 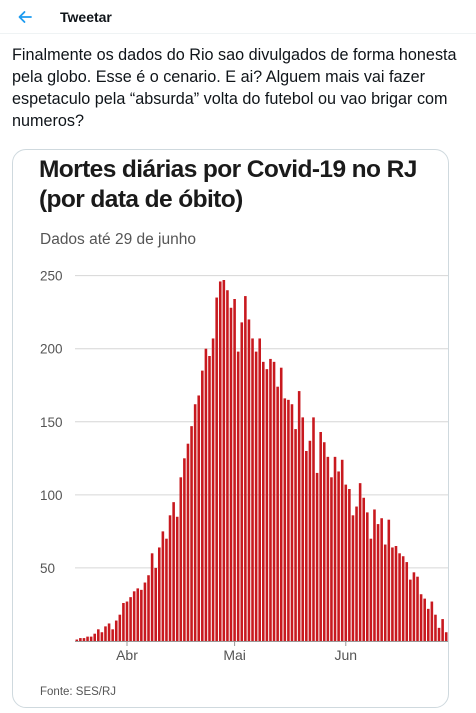 I want to click on arrow-left-icon, so click(x=25, y=17).